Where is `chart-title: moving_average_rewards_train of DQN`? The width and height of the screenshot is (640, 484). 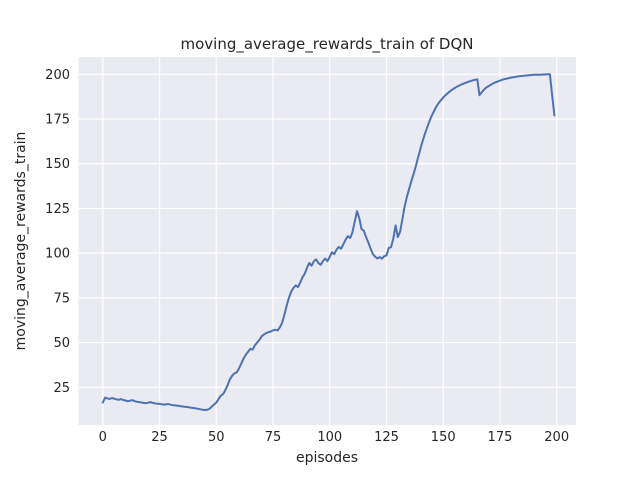
chart-title: moving_average_rewards_train of DQN is located at coordinates (326, 44).